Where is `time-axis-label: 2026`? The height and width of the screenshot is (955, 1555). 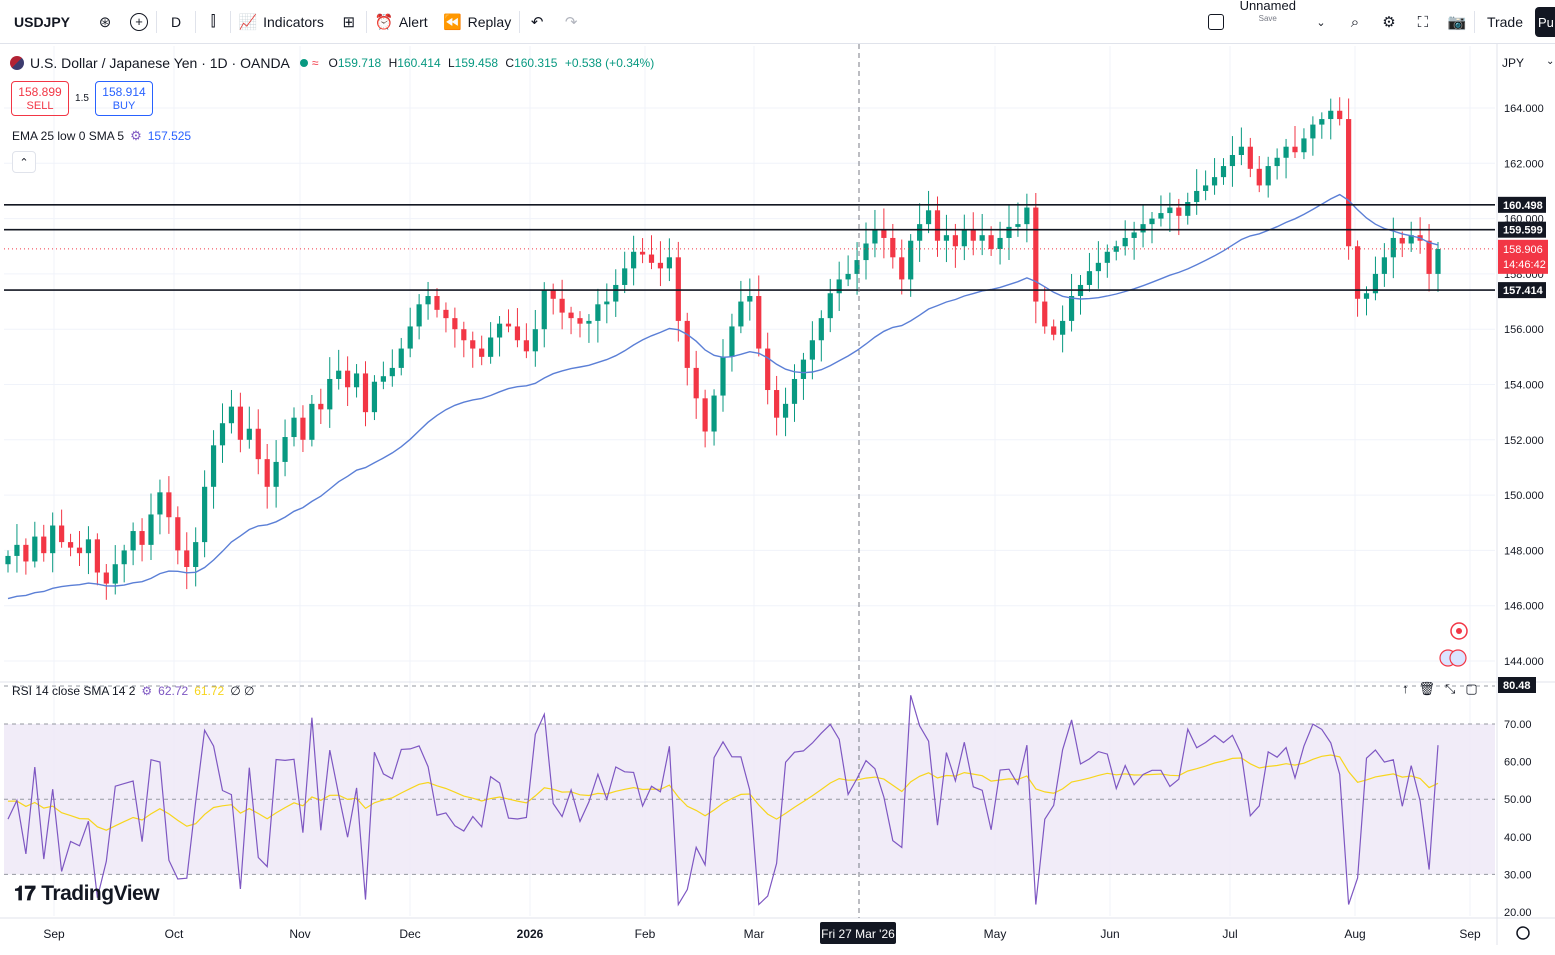
time-axis-label: 2026 is located at coordinates (530, 934).